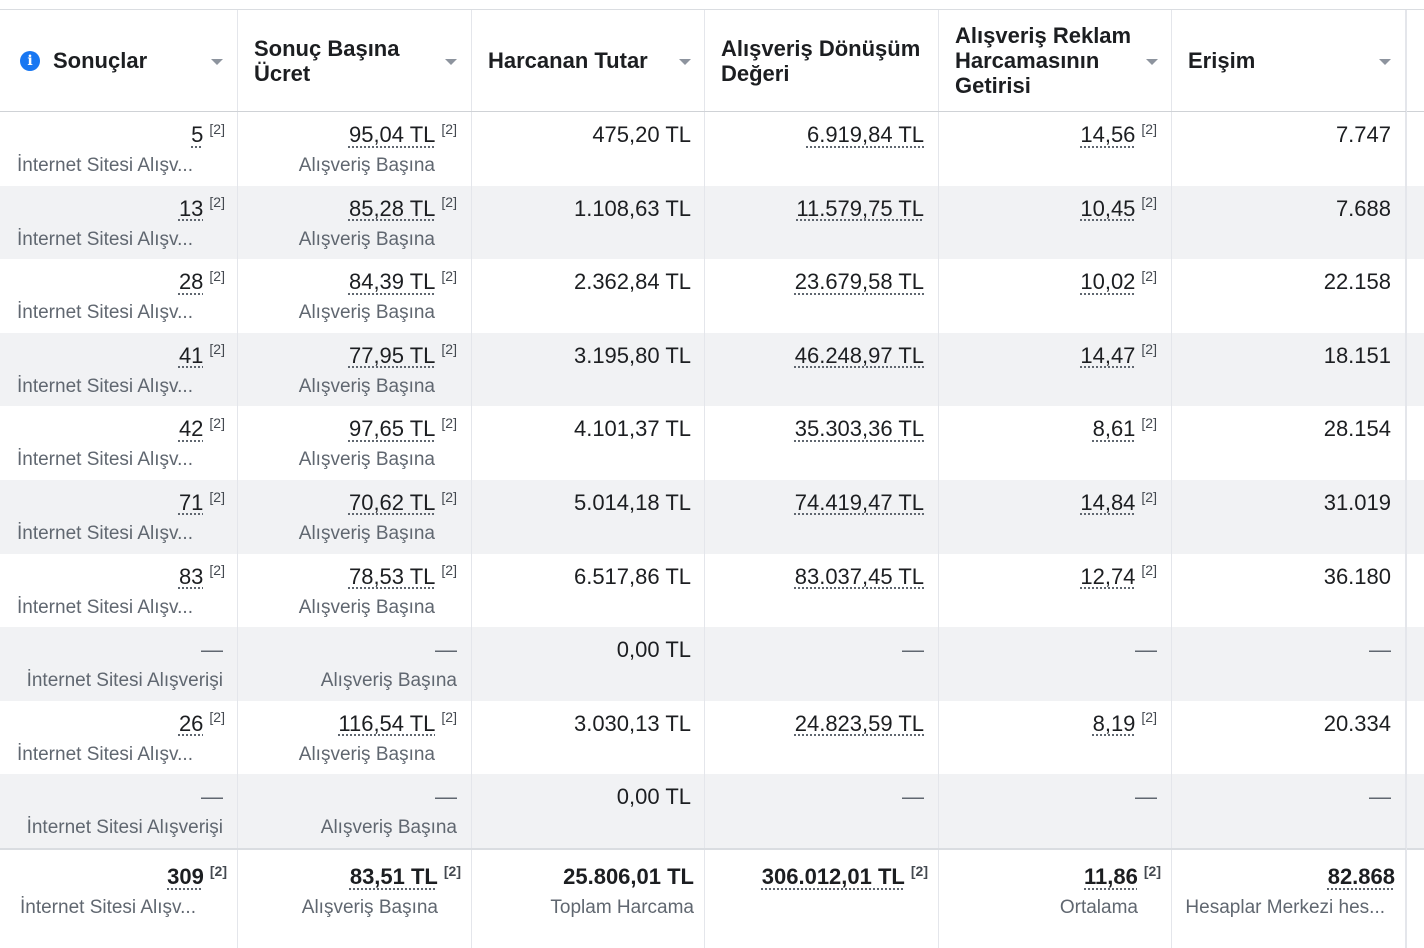  Describe the element at coordinates (833, 876) in the screenshot. I see `total-purchase-value: 306.012,01 TL` at that location.